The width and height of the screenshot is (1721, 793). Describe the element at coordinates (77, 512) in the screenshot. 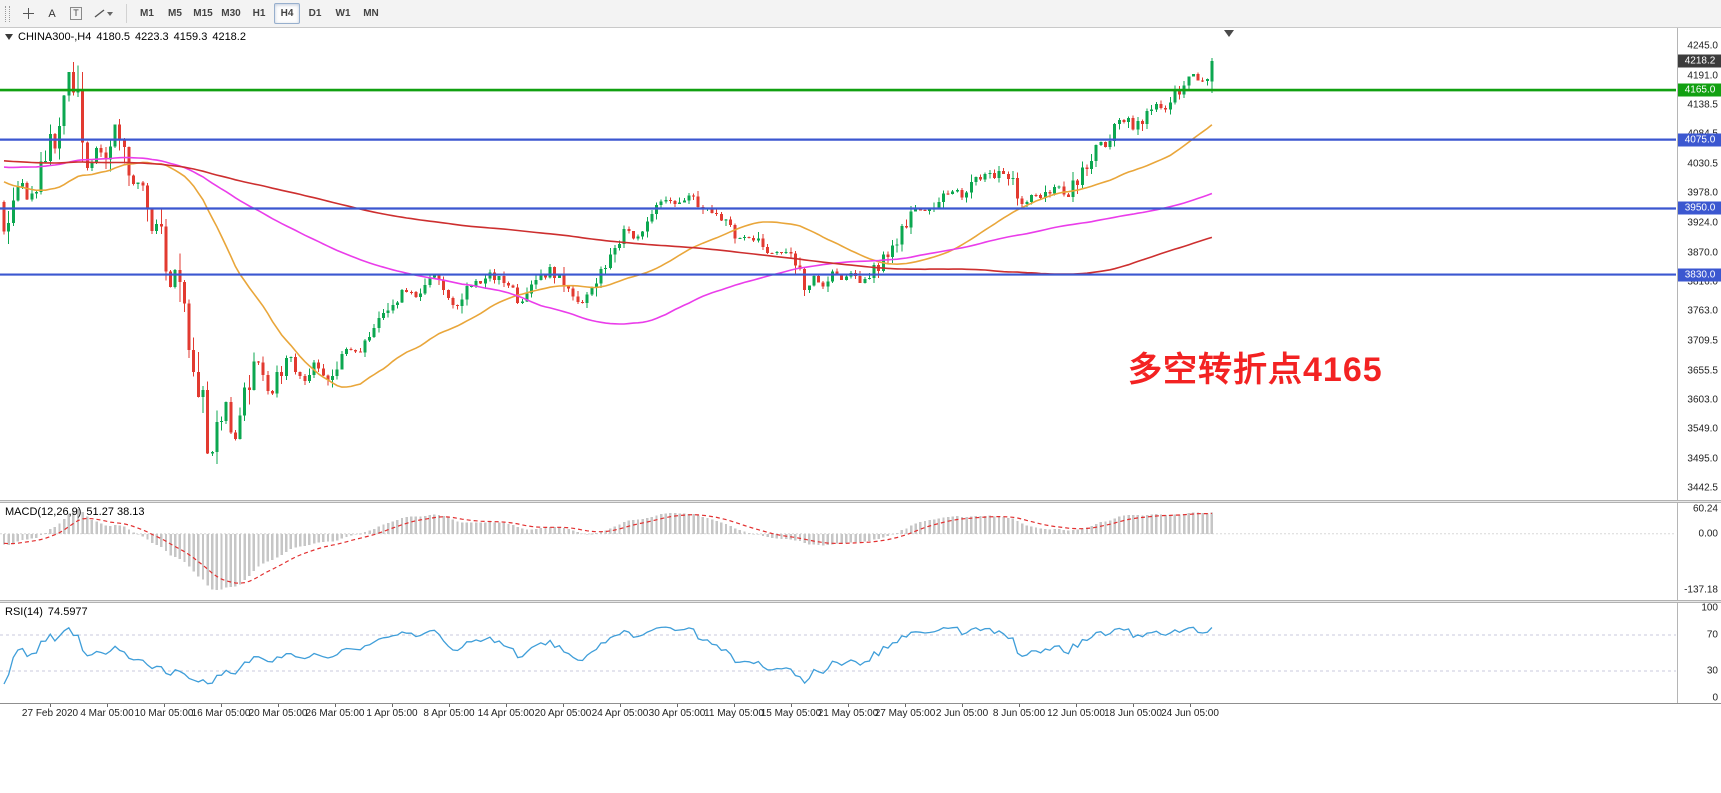

I see `macd-header: MACD(12,26,9) 51.27 38.13` at that location.